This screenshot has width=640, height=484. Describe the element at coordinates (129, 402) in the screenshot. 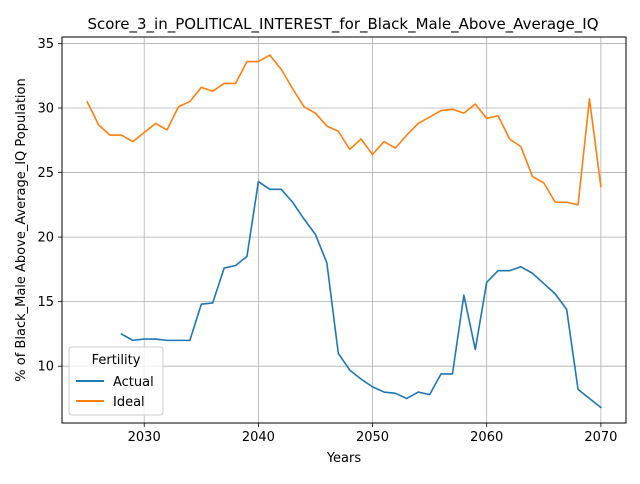

I see `legend-label-ideal: Ideal` at that location.